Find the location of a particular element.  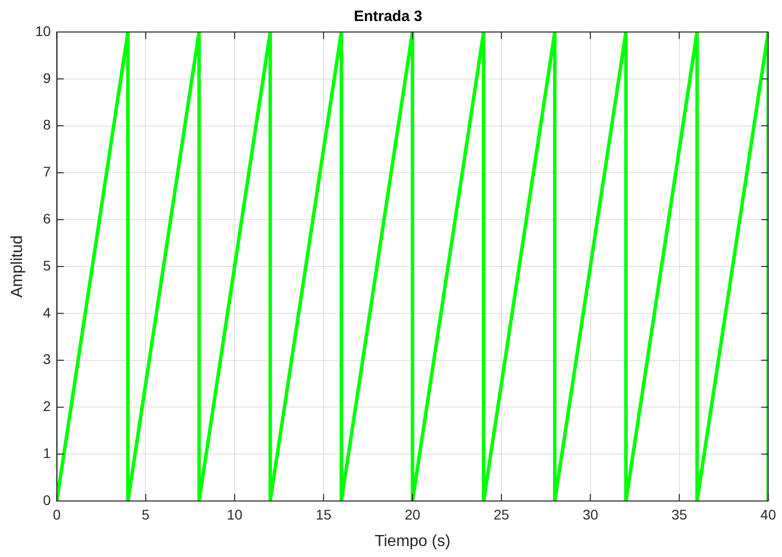

x-tick-label: 35 is located at coordinates (679, 514).